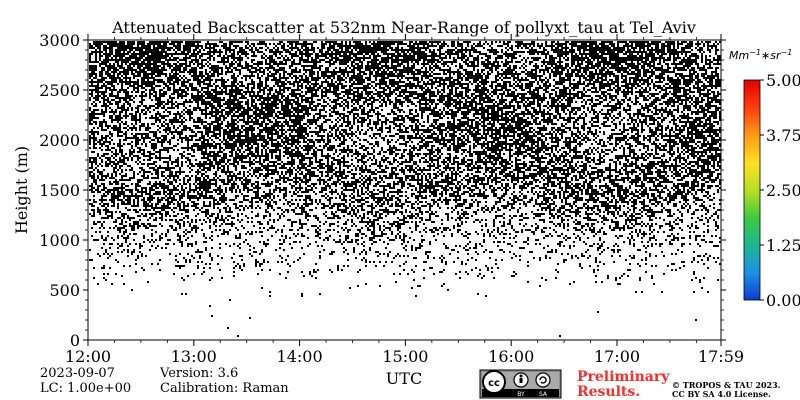 The height and width of the screenshot is (400, 800). What do you see at coordinates (59, 140) in the screenshot?
I see `y-tick-label: 2000` at bounding box center [59, 140].